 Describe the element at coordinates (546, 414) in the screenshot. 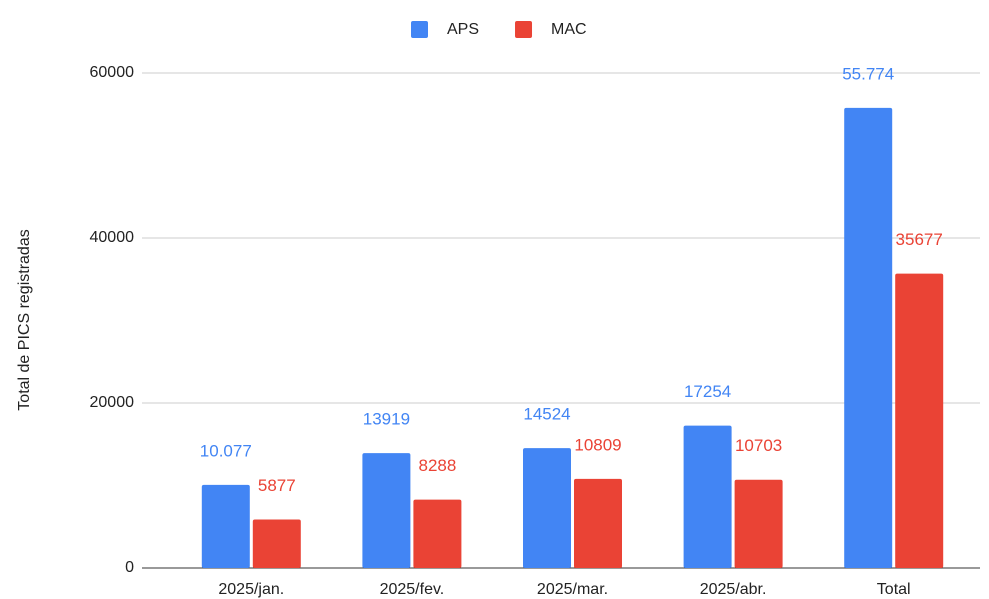

I see `data-label: 14524` at that location.